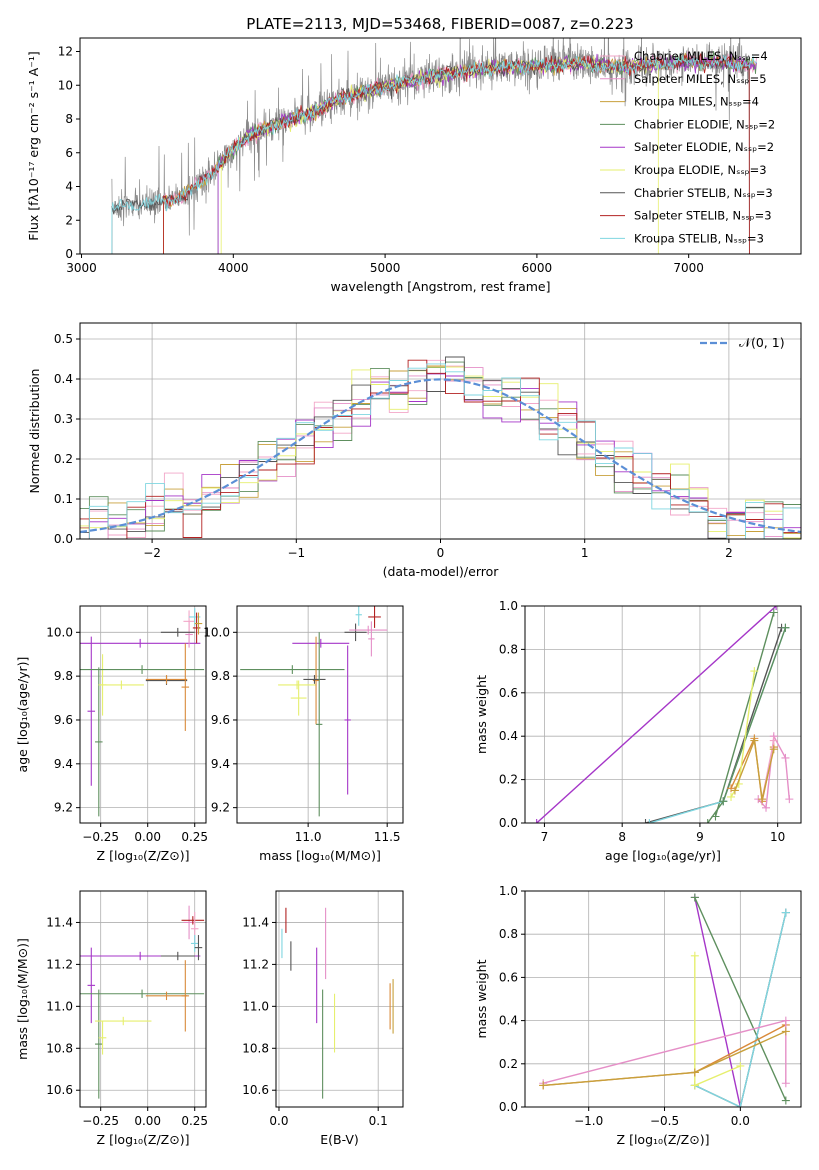 This screenshot has width=819, height=1170. What do you see at coordinates (255, 1090) in the screenshot?
I see `y-tick-label: 10.6` at bounding box center [255, 1090].